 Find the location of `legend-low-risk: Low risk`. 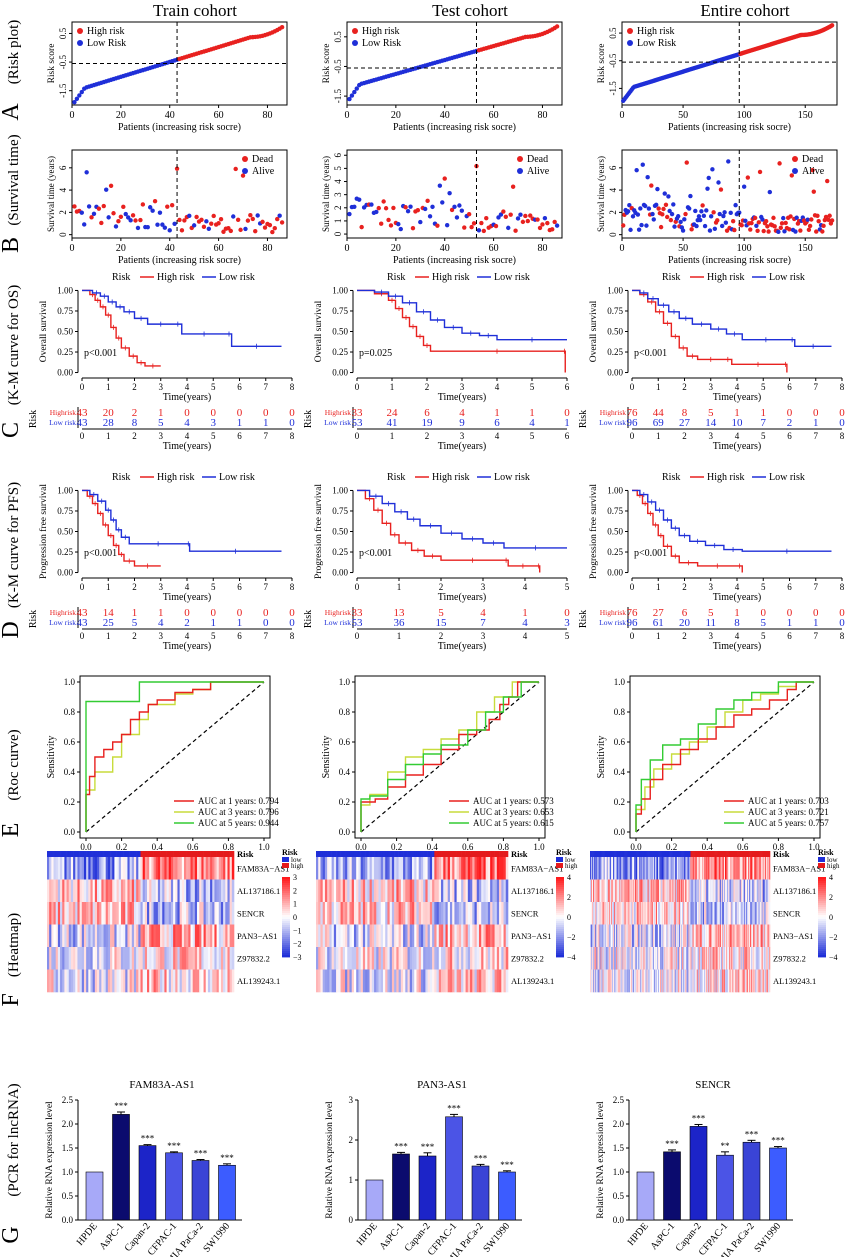

legend-low-risk: Low risk is located at coordinates (512, 277).